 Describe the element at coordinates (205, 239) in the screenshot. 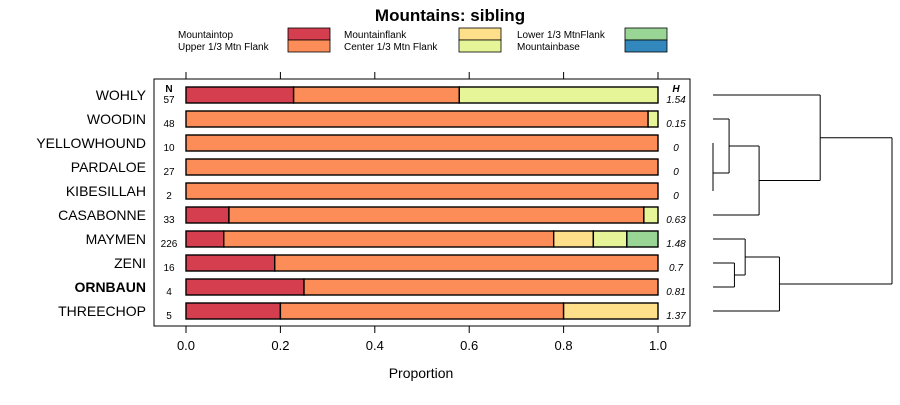

I see `bar-maymen-mountaintop` at that location.